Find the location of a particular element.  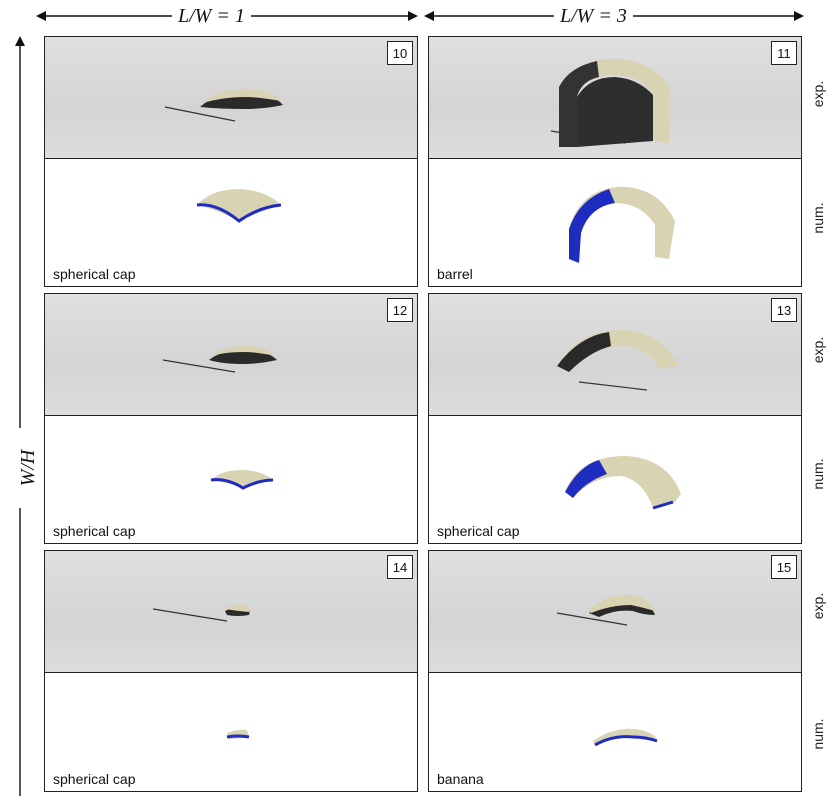

experiment-photo: 12 is located at coordinates (231, 355).